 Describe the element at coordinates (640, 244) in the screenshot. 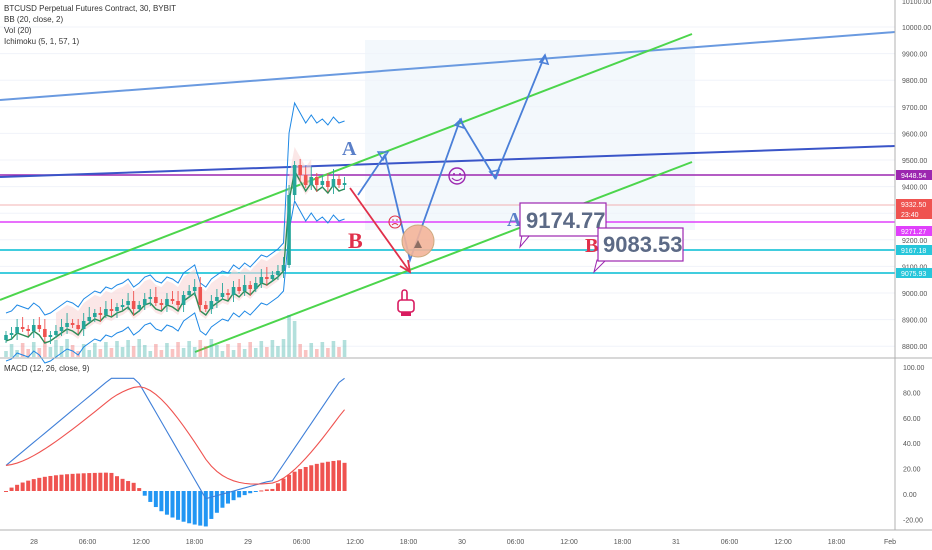

I see `callout-b-box` at that location.